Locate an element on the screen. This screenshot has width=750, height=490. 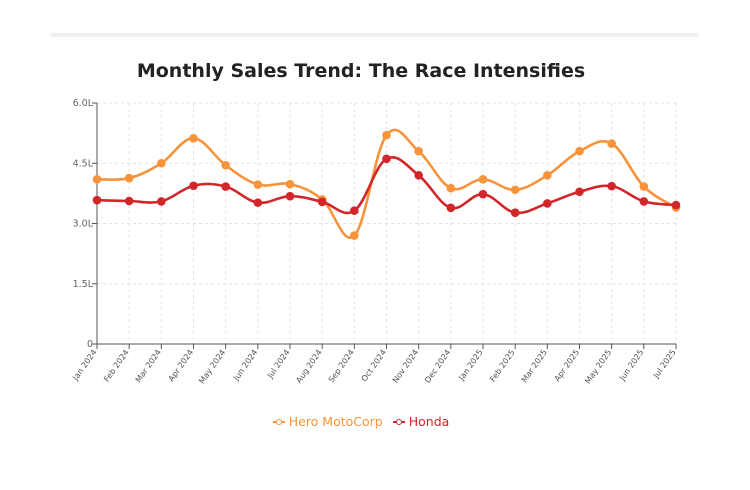
x-tick-label: May 2024 is located at coordinates (212, 366).